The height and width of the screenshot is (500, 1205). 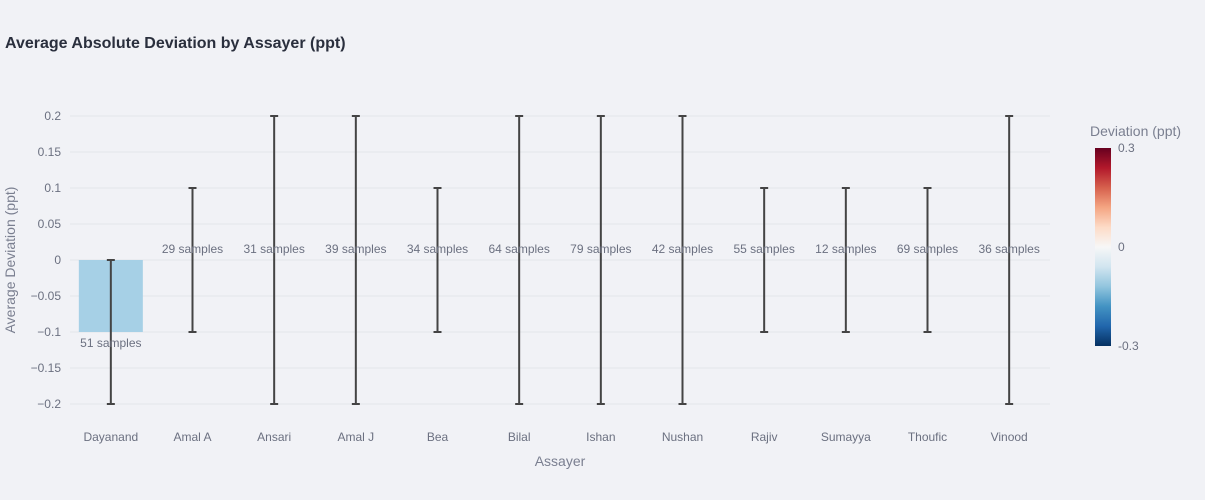 I want to click on y-tick-label: 0.05, so click(x=50, y=224).